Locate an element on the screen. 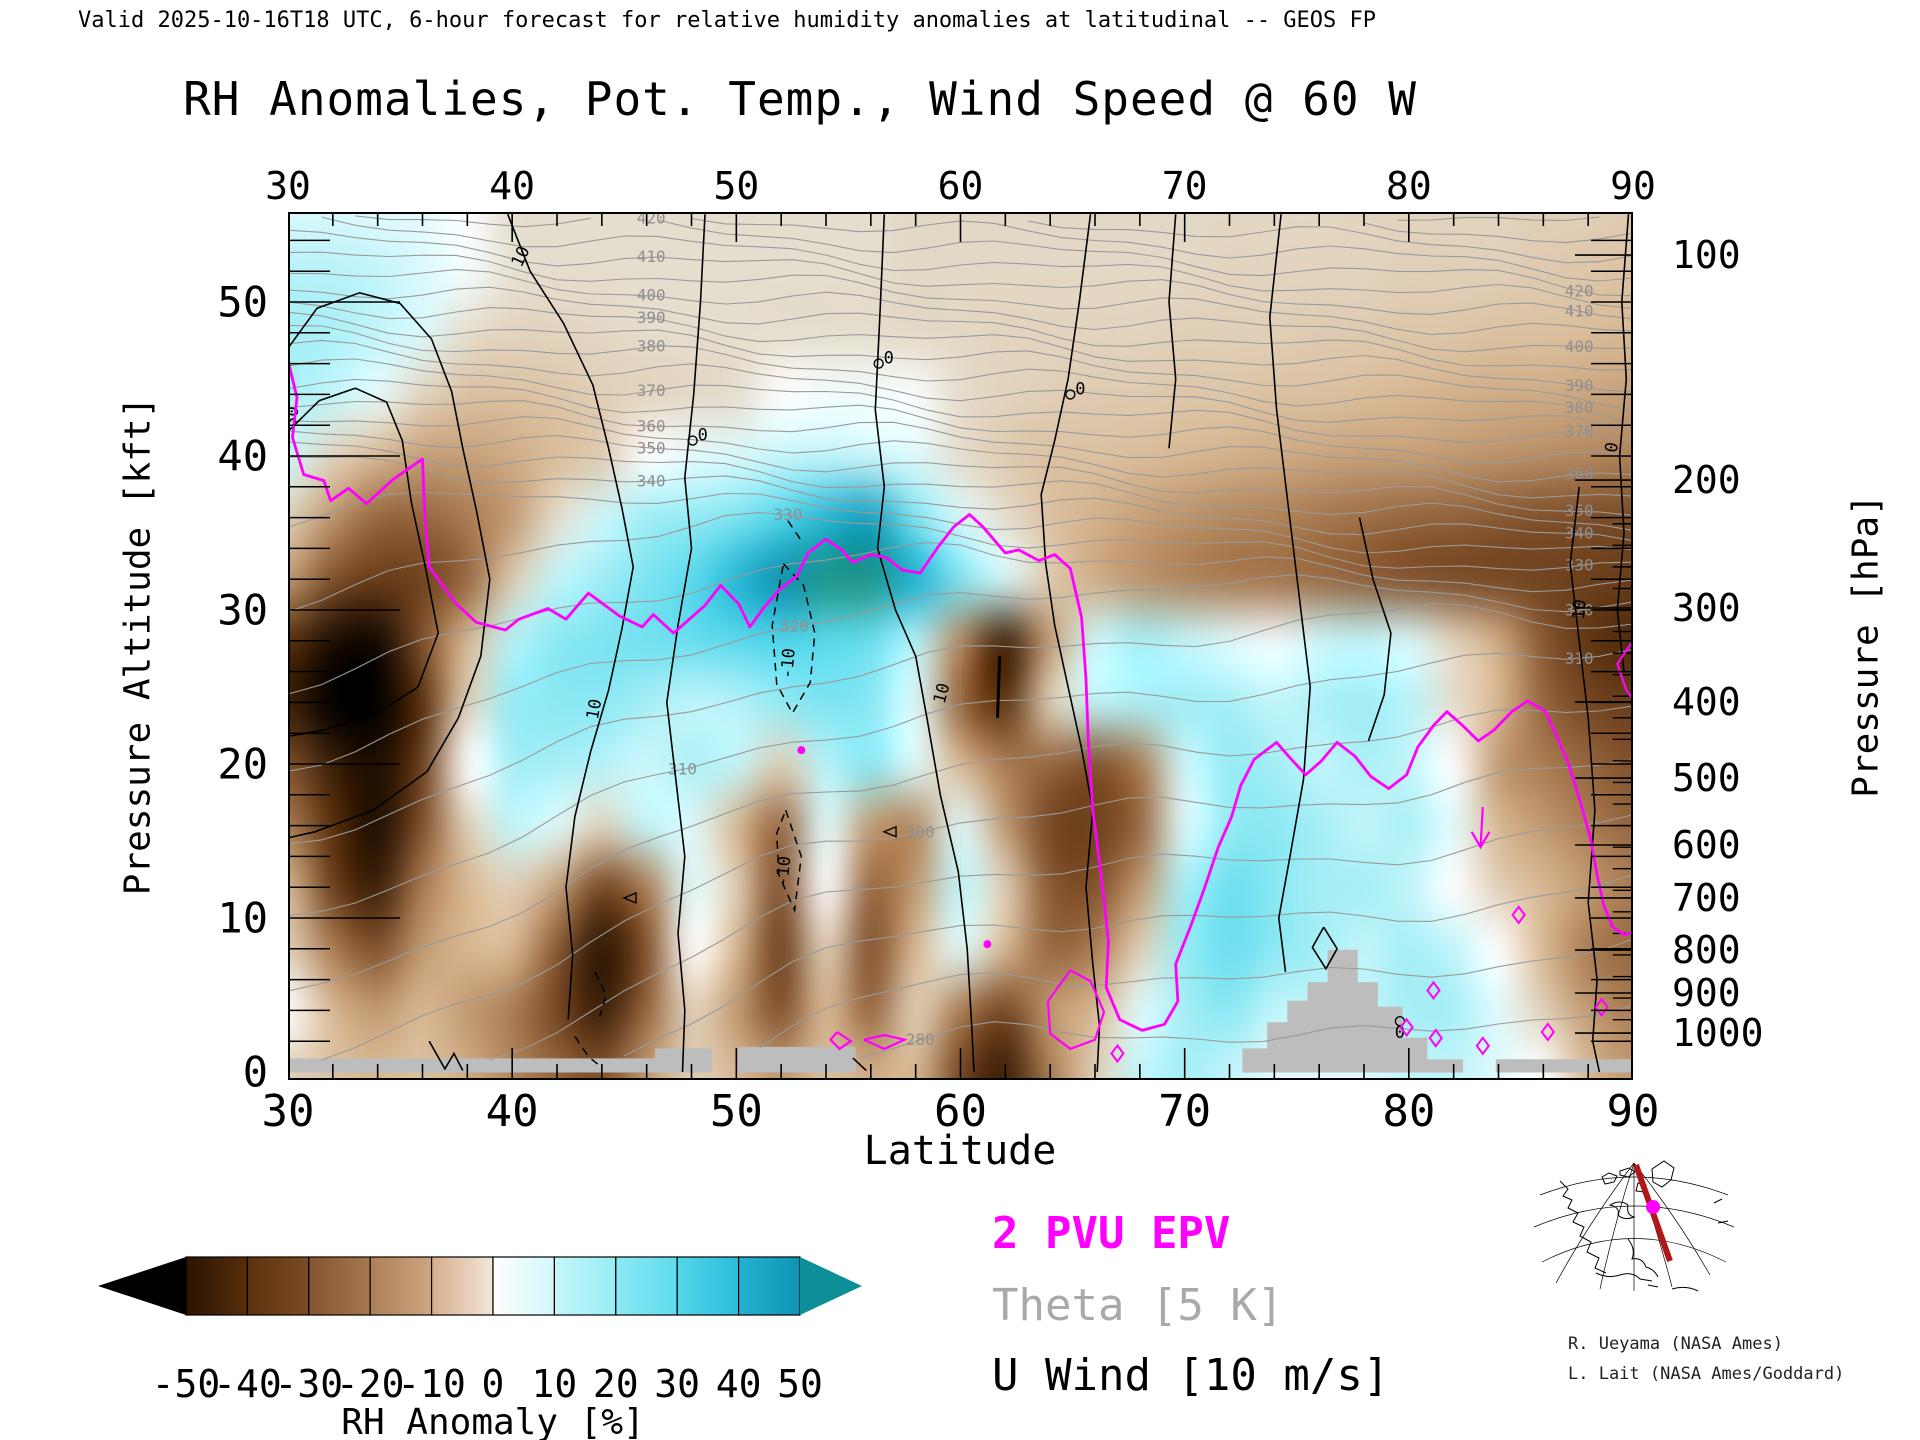  theta-contour-label: 380 is located at coordinates (1579, 407).